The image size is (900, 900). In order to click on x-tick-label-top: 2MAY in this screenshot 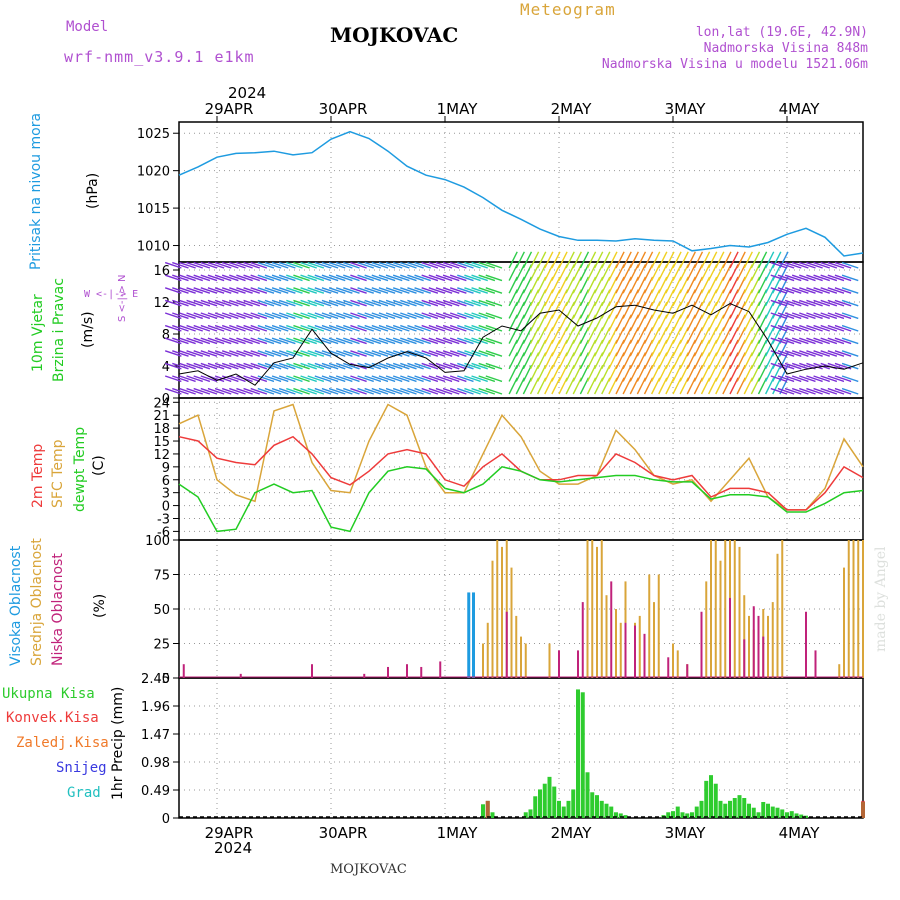, I will do `click(572, 109)`.